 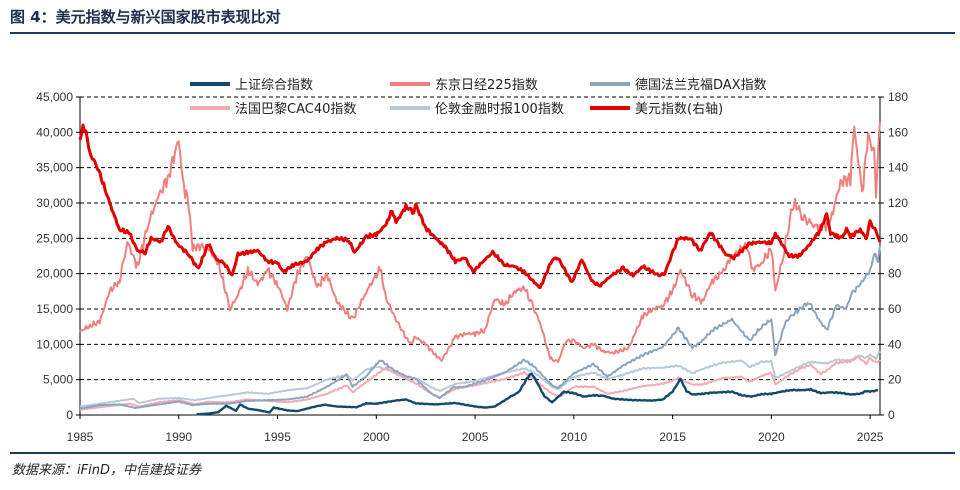 What do you see at coordinates (482, 453) in the screenshot?
I see `footer-rule` at bounding box center [482, 453].